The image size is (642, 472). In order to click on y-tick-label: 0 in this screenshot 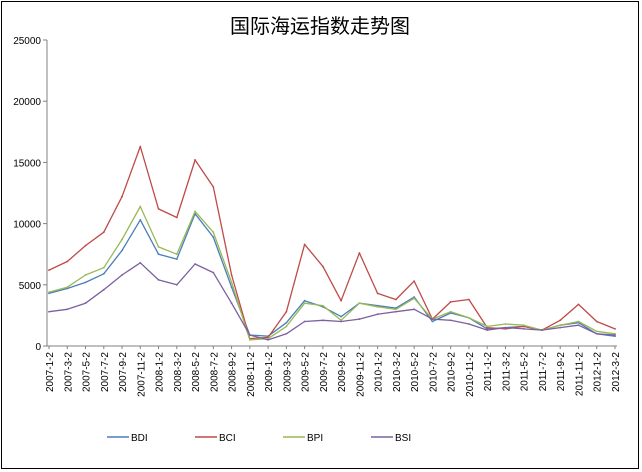, I will do `click(38, 347)`.